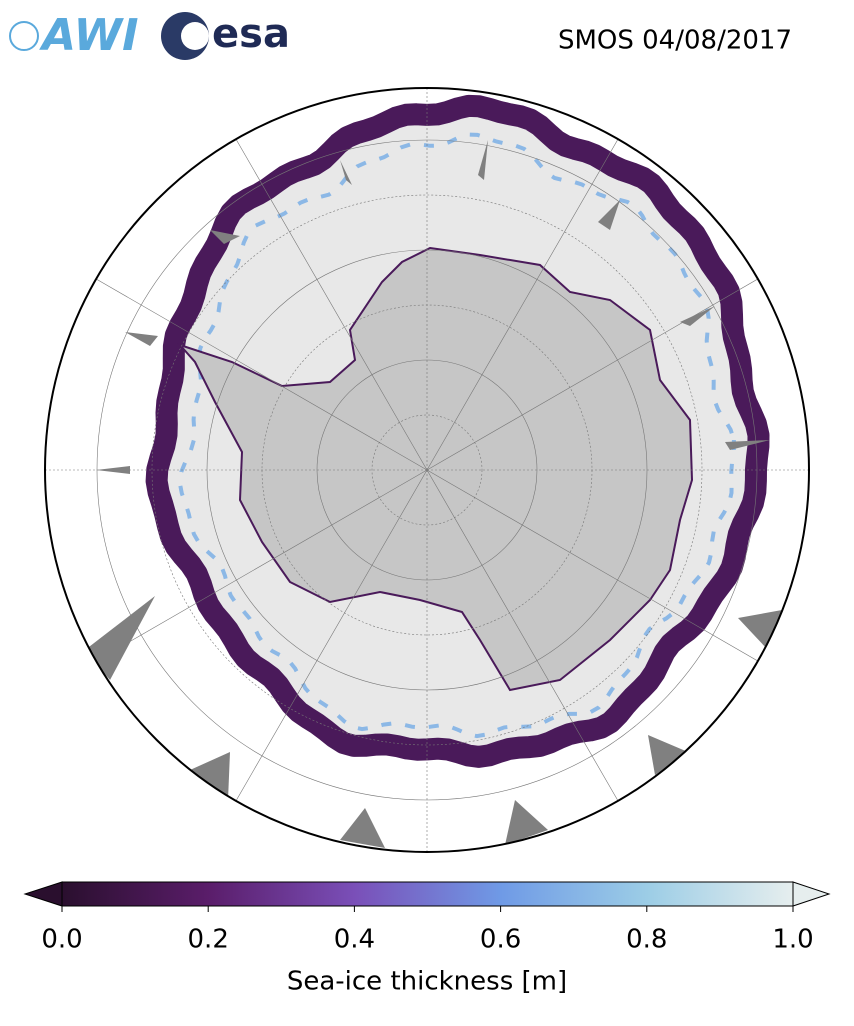 Image resolution: width=854 pixels, height=1026 pixels. Describe the element at coordinates (811, 894) in the screenshot. I see `colorbar-extend-max` at that location.